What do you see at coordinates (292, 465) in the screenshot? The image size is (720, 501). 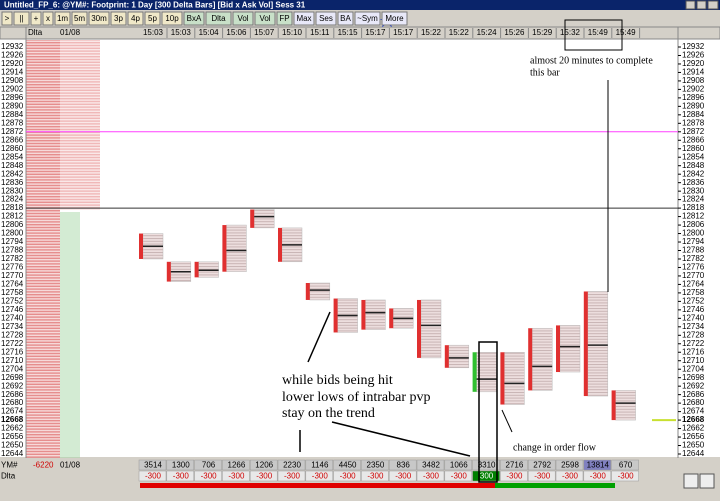 I see `volume-value: 2230` at bounding box center [292, 465].